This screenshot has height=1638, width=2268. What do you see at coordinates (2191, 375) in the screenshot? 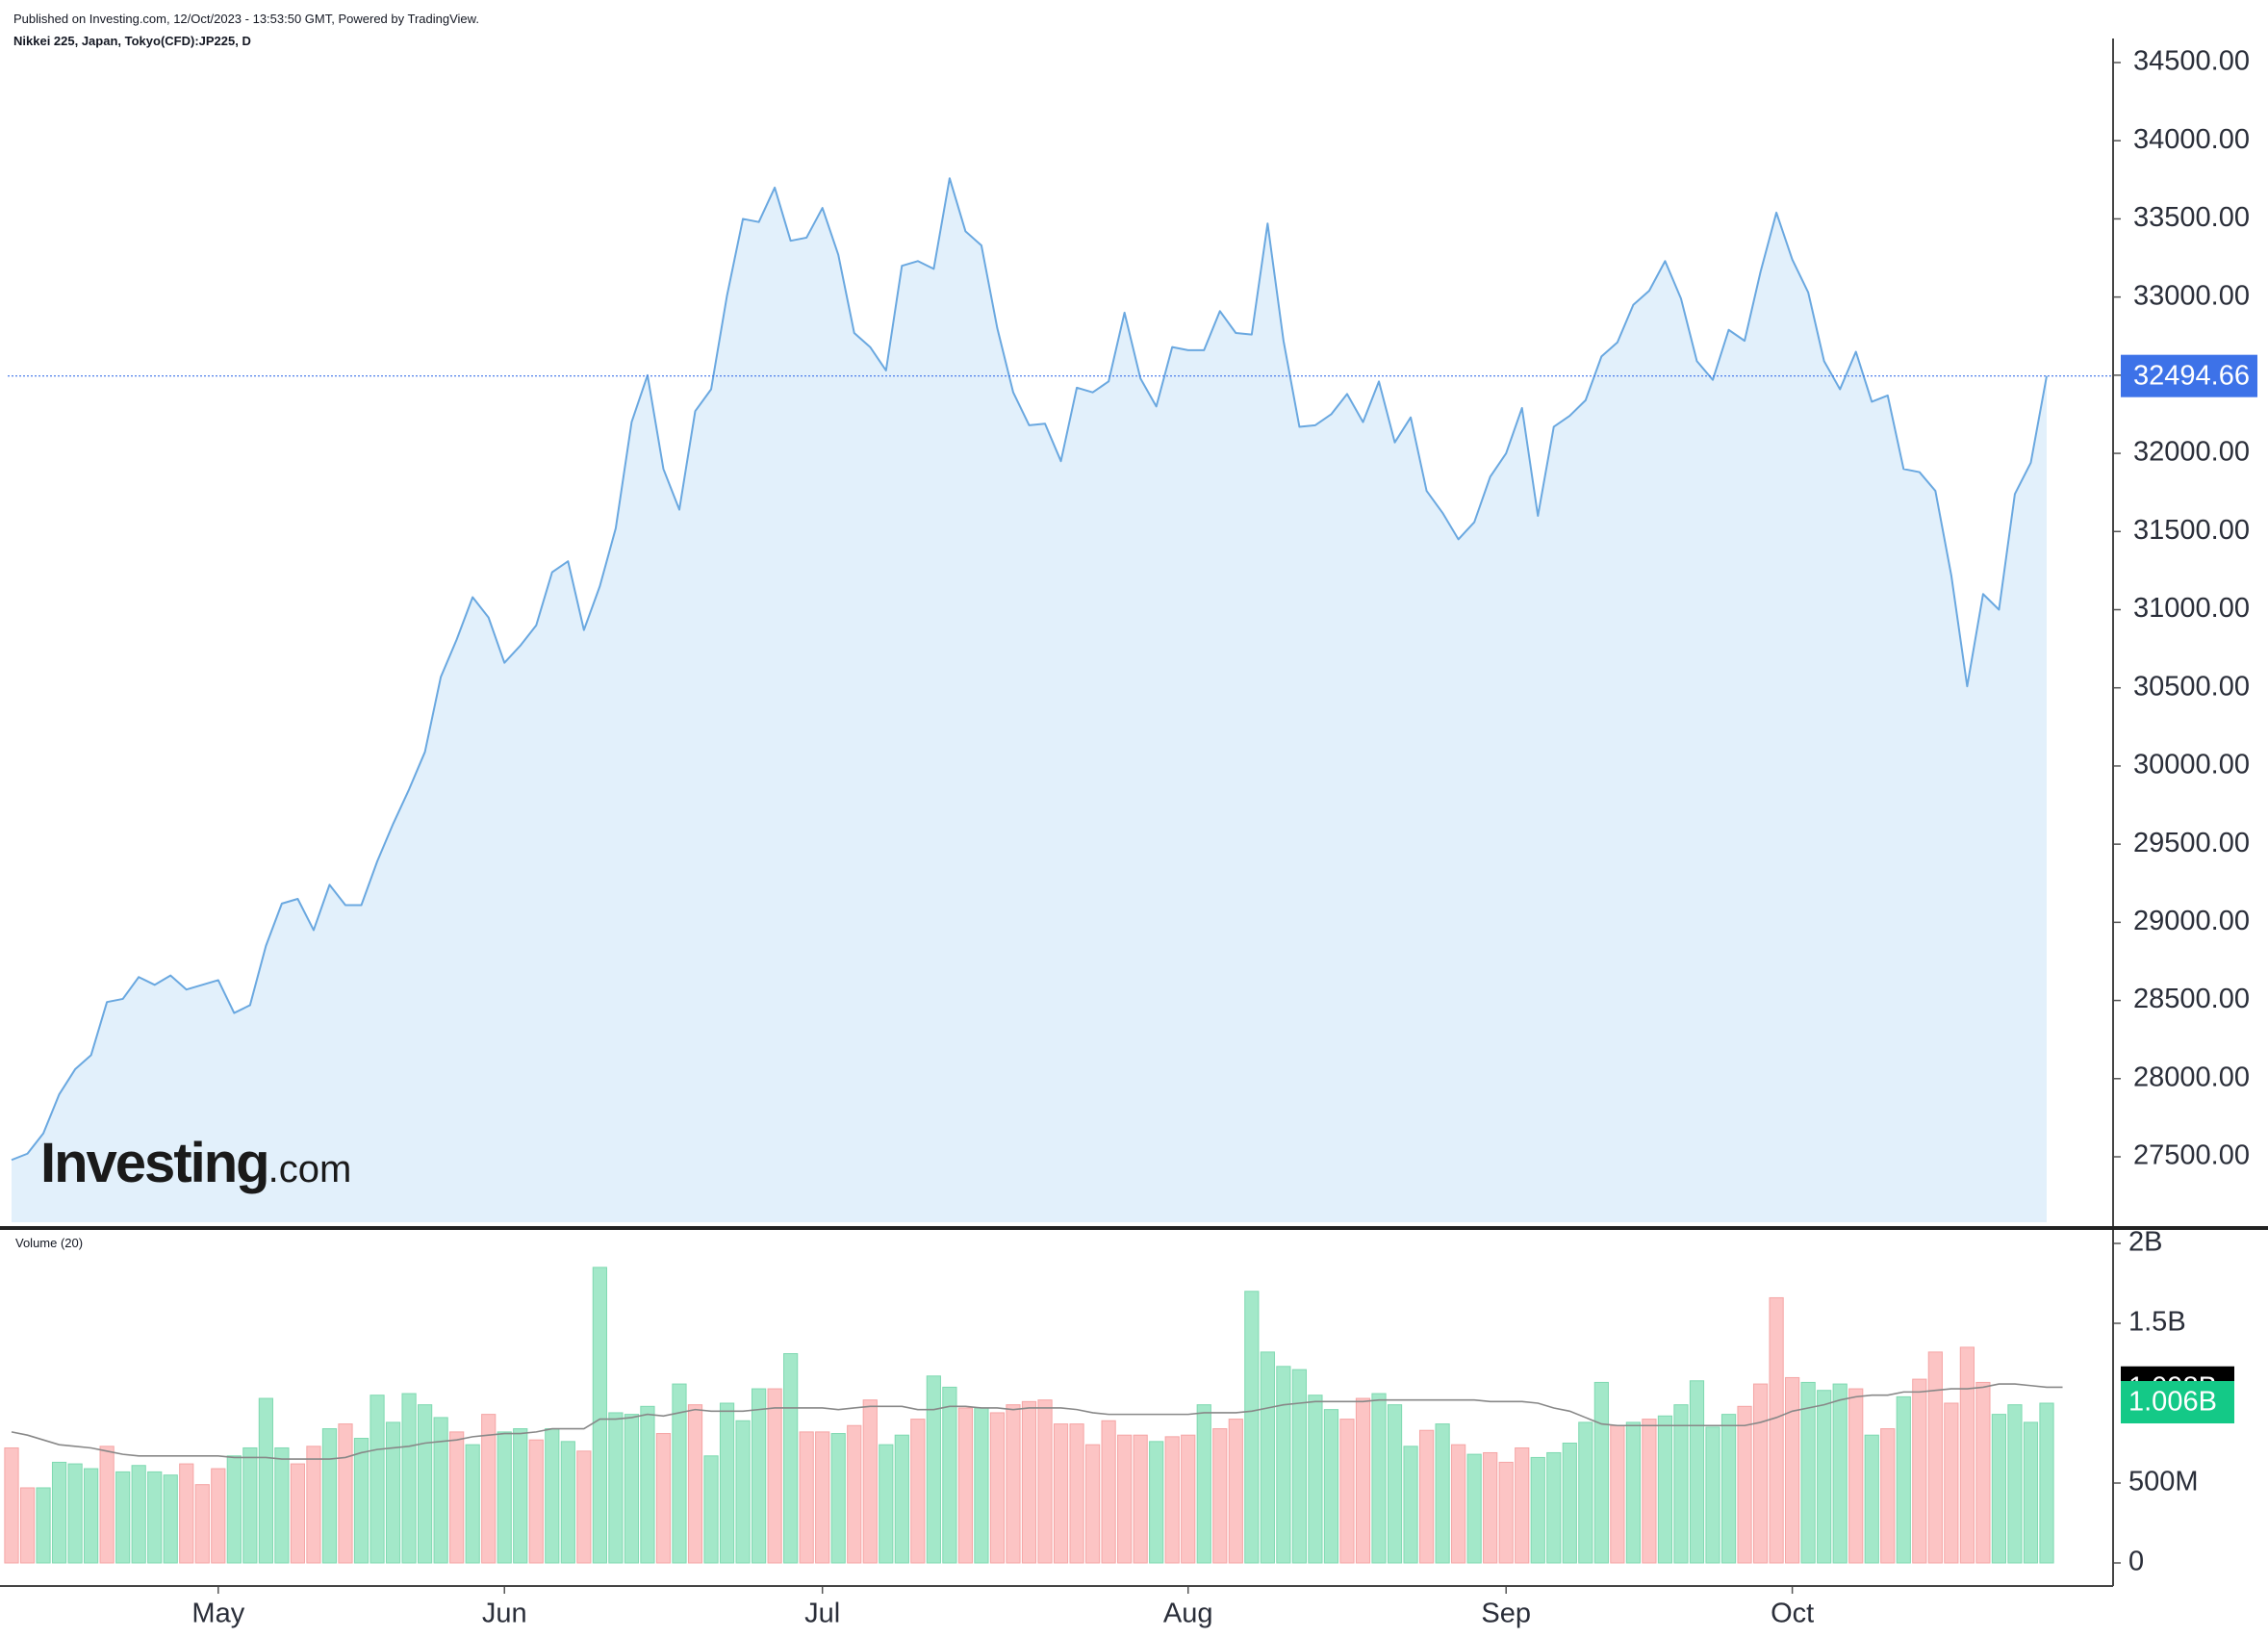
I see `last-price-label: 32494.66` at bounding box center [2191, 375].